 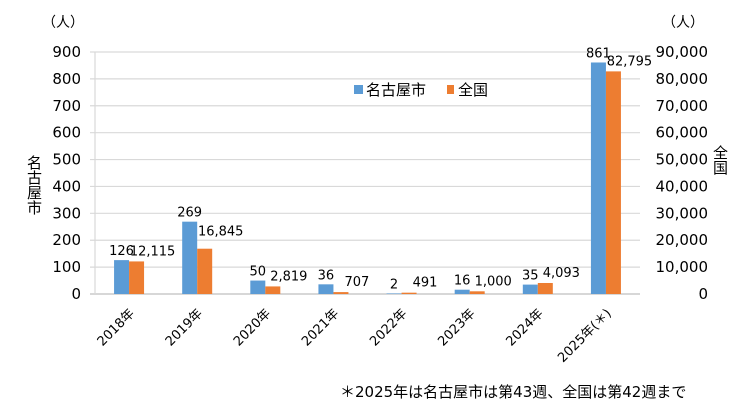 I want to click on left-axis-unit: （人）, so click(x=63, y=23).